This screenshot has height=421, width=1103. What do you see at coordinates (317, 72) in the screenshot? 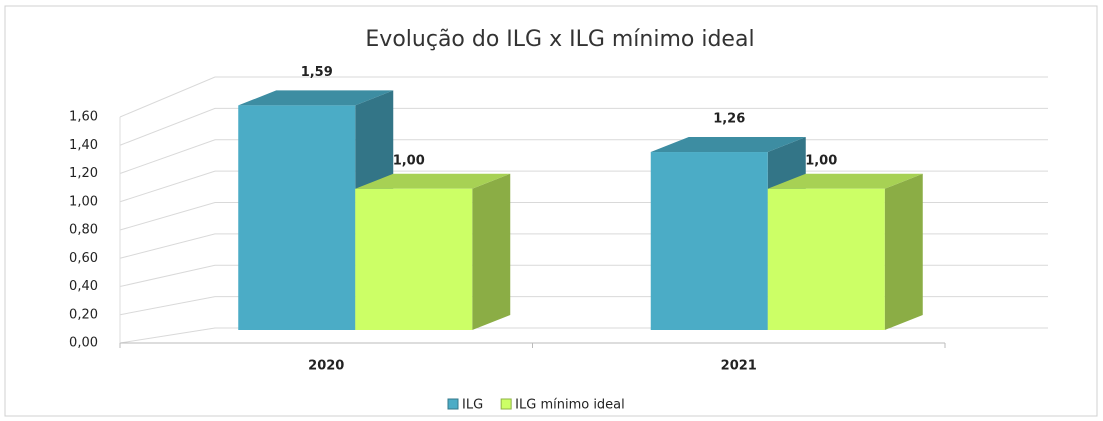
I see `data-label: 1,59` at bounding box center [317, 72].